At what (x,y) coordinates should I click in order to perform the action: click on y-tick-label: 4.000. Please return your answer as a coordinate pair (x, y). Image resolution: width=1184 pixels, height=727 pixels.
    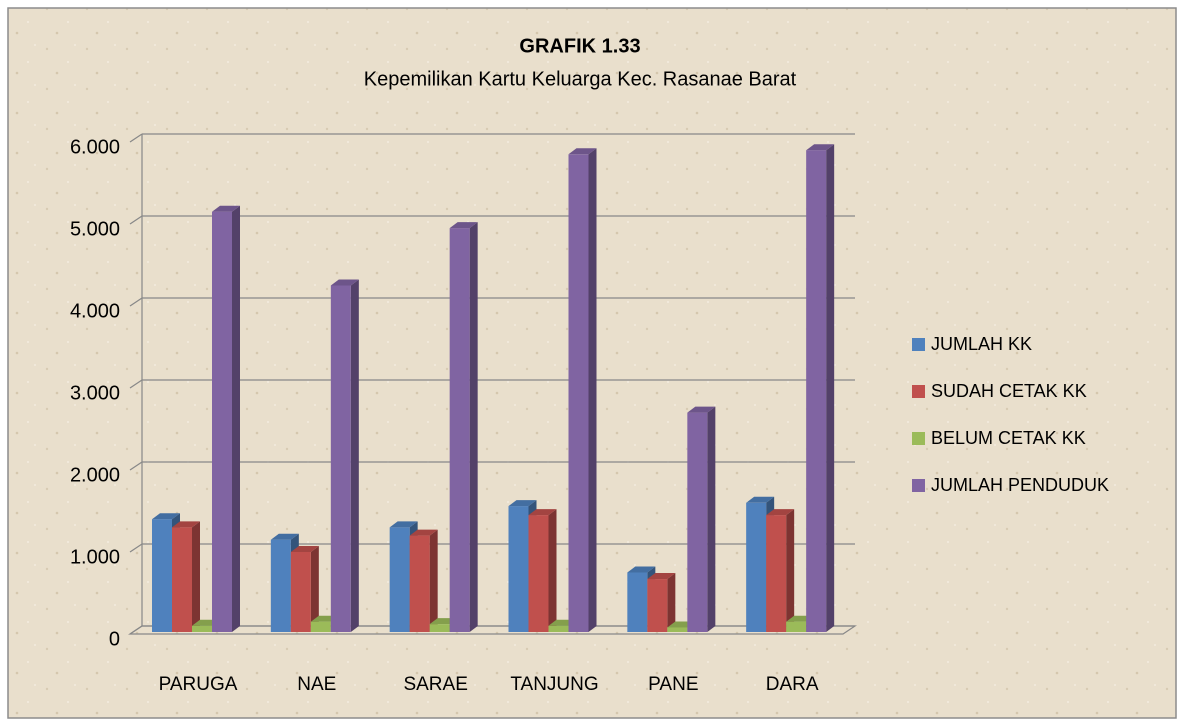
    Looking at the image, I should click on (95, 311).